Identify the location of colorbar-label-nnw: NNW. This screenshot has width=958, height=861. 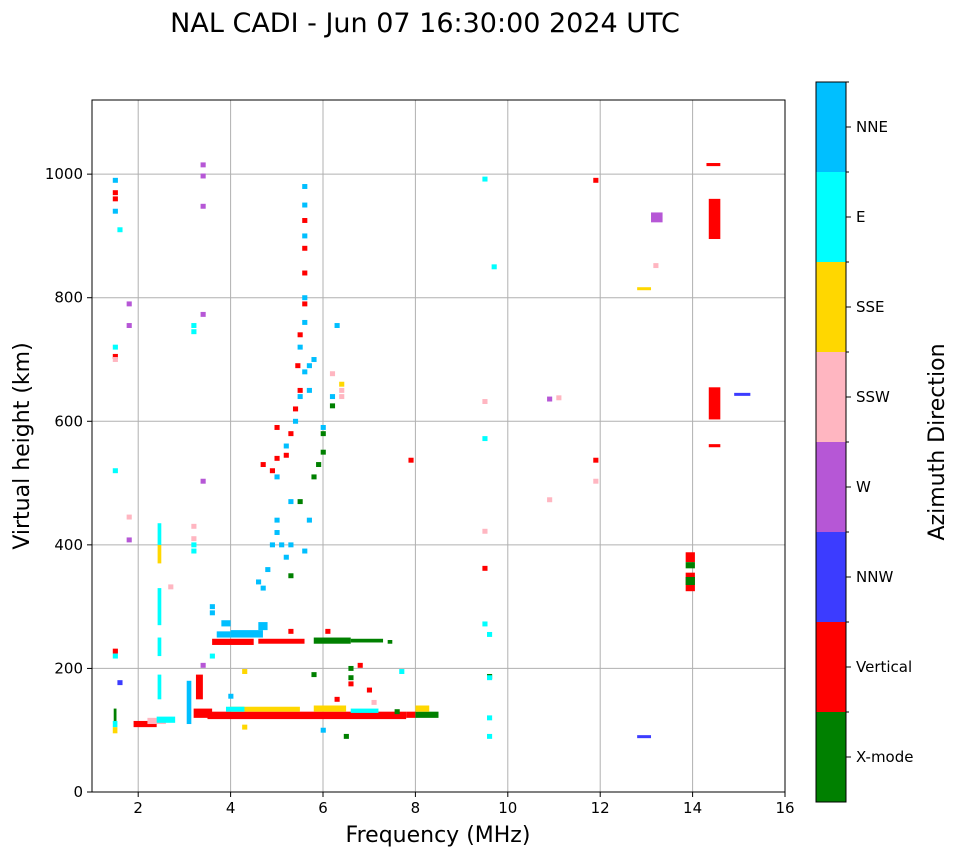
(874, 577).